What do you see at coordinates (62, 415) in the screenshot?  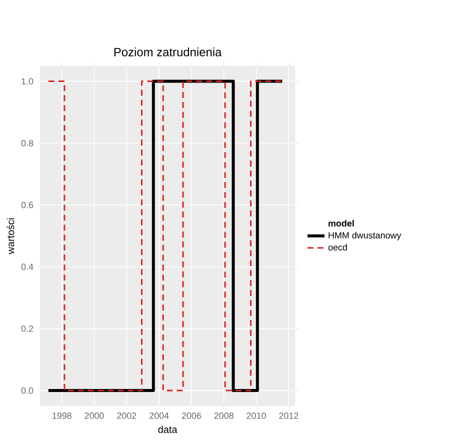 I see `x-tick-label: 1998` at bounding box center [62, 415].